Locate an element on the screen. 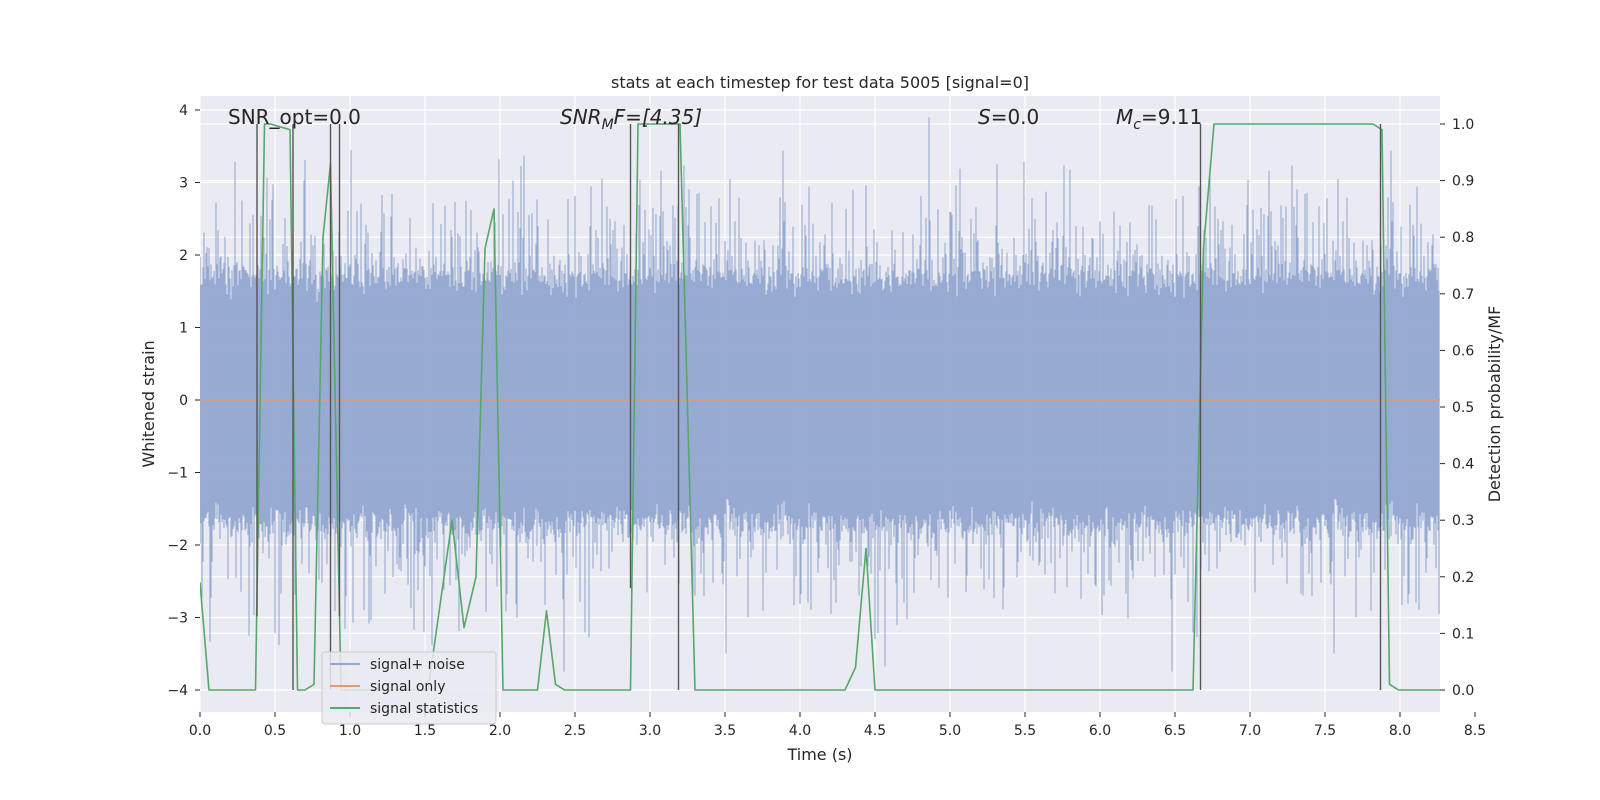 The height and width of the screenshot is (800, 1600). y2-tick-label: 0.8 is located at coordinates (1463, 238).